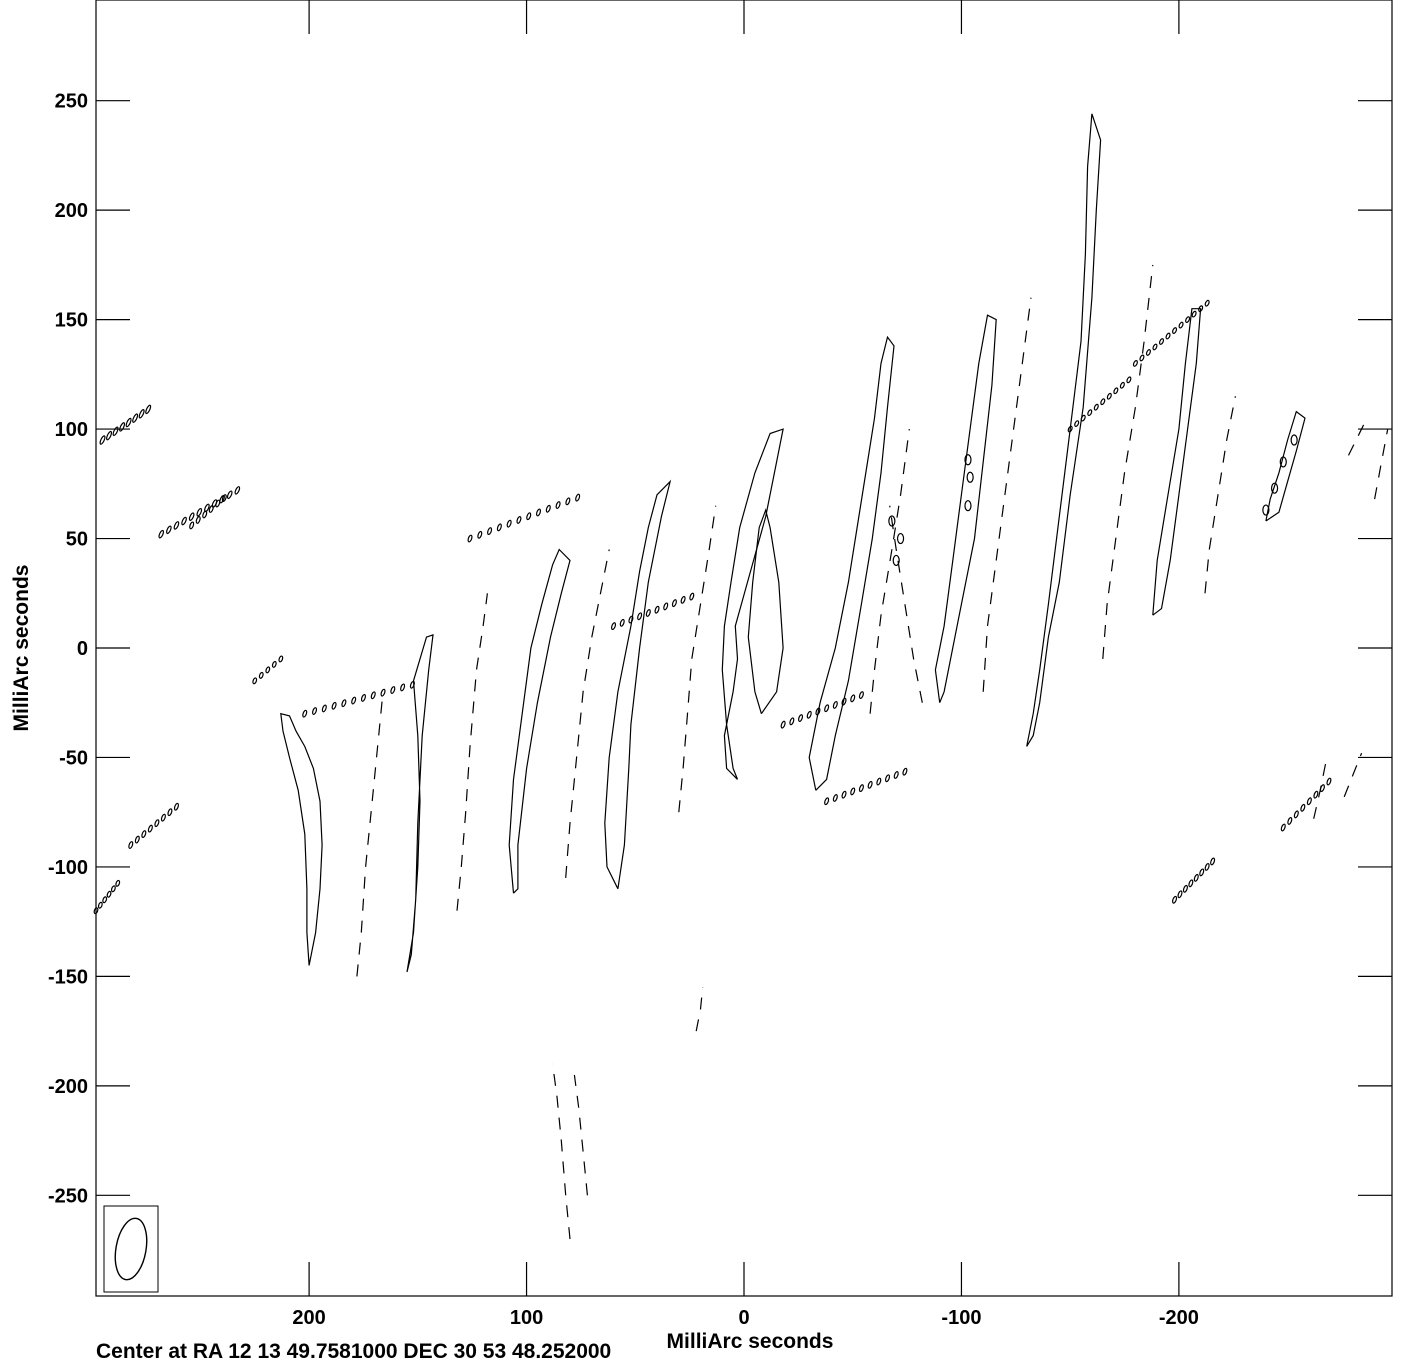 Image resolution: width=1401 pixels, height=1364 pixels. What do you see at coordinates (82, 649) in the screenshot?
I see `y-tick-label: 0` at bounding box center [82, 649].